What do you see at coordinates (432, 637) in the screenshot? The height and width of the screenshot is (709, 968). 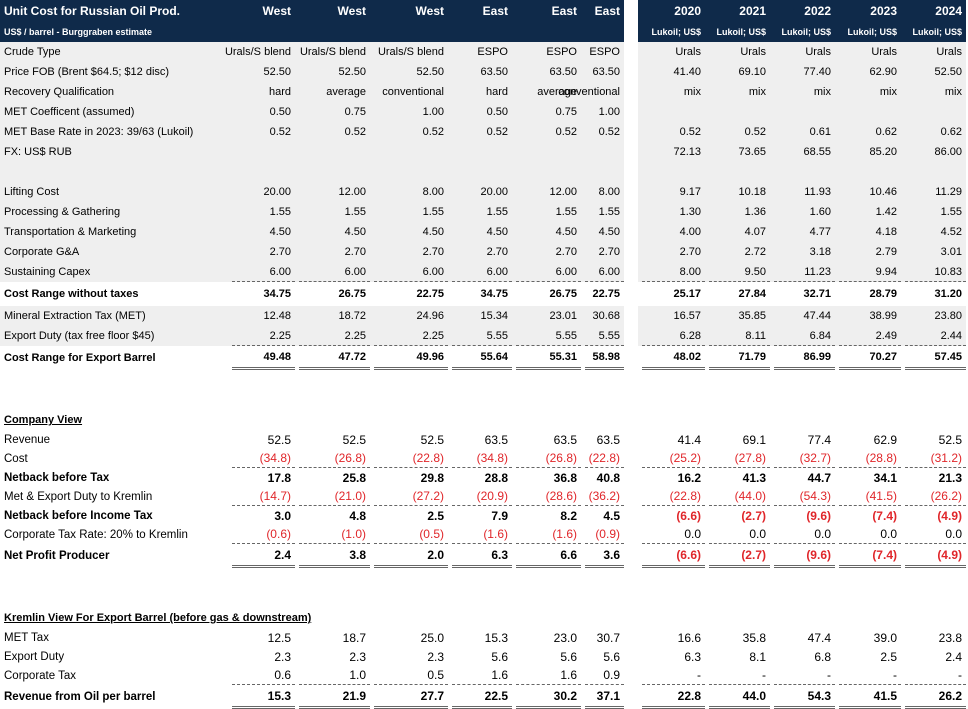 I see `value-cell: 25.0` at bounding box center [432, 637].